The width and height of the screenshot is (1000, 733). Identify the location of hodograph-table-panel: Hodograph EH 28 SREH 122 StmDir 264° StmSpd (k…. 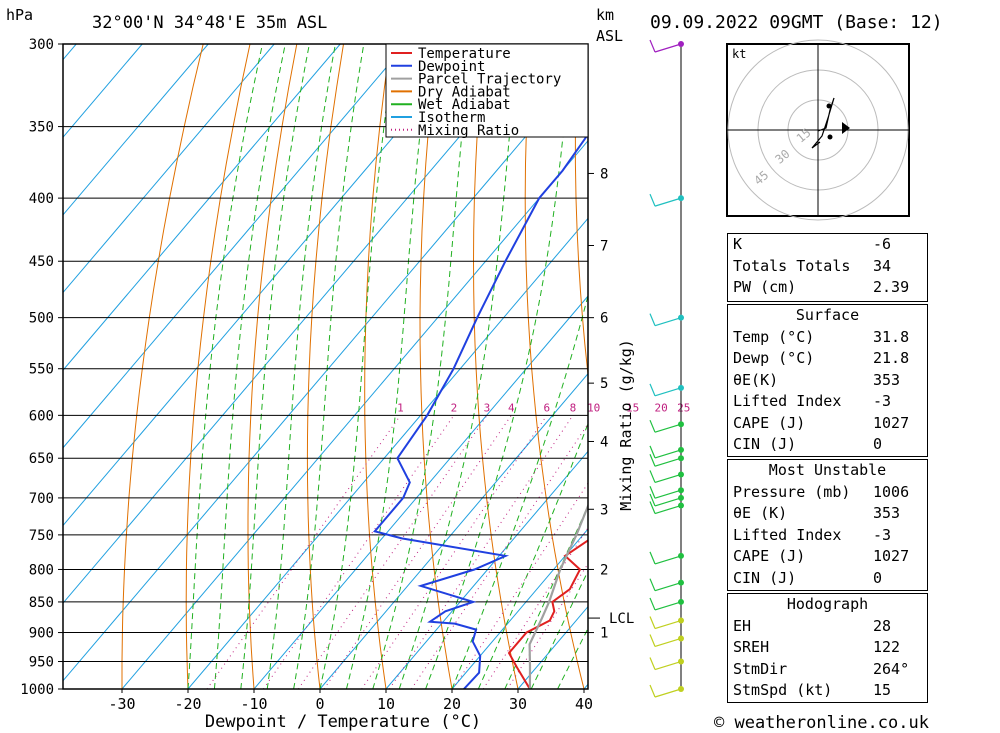
(827, 648).